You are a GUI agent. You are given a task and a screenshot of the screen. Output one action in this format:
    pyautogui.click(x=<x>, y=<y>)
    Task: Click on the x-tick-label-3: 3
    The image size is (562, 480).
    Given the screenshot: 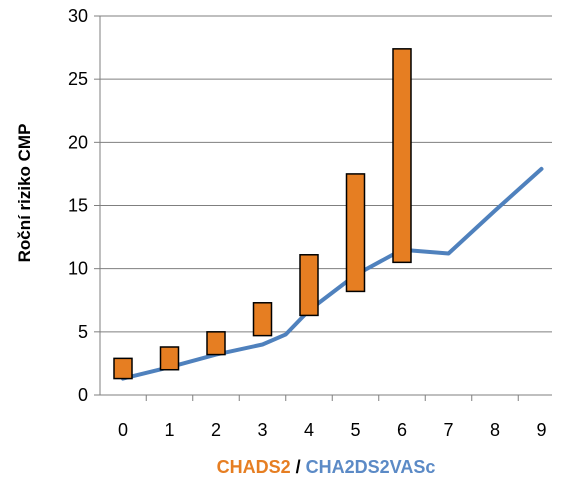 What is the action you would take?
    pyautogui.click(x=262, y=430)
    